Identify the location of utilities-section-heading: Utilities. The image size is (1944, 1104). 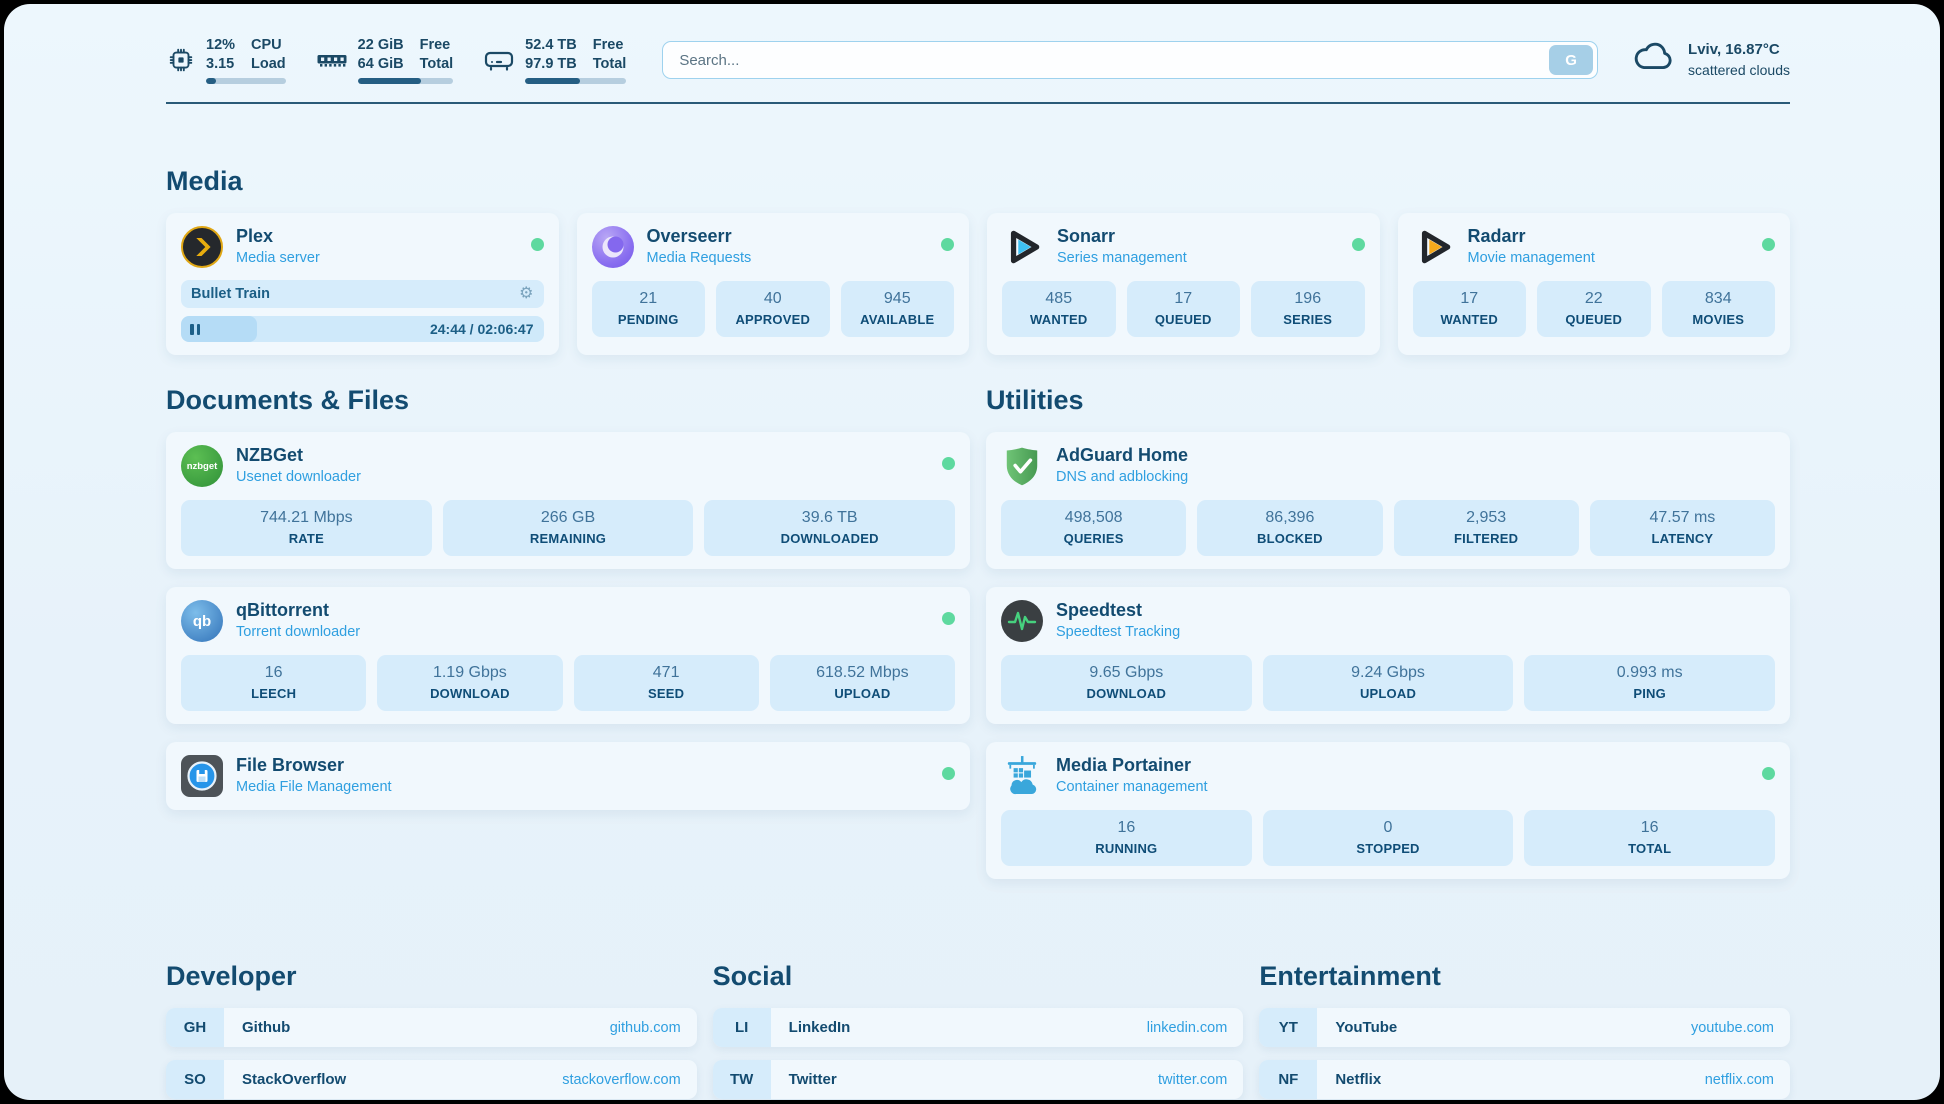
(1035, 400).